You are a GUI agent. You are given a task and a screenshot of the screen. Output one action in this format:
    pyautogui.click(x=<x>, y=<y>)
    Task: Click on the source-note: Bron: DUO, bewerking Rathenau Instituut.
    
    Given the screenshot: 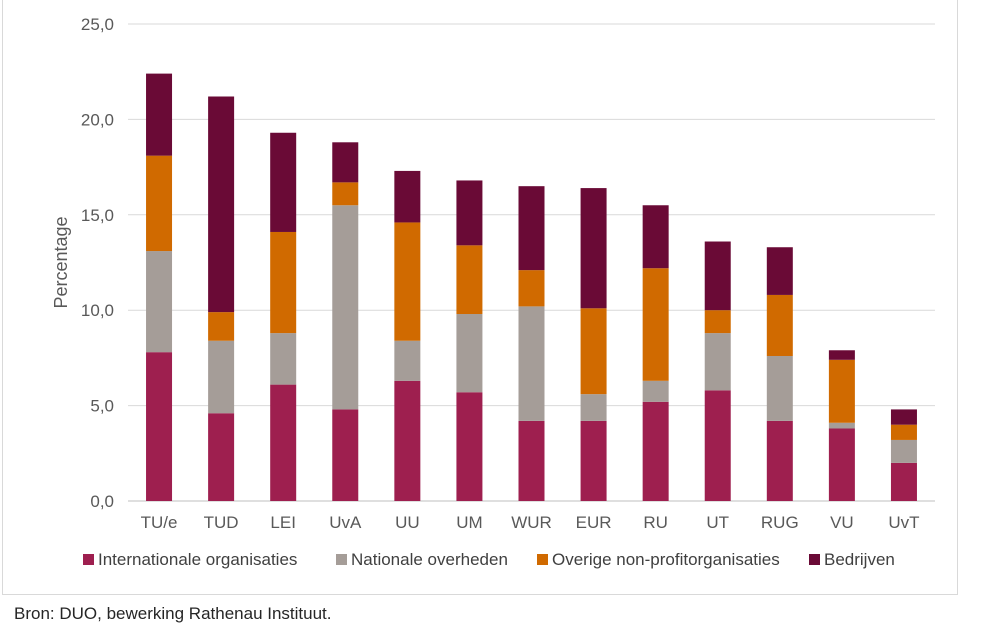 What is the action you would take?
    pyautogui.click(x=173, y=613)
    